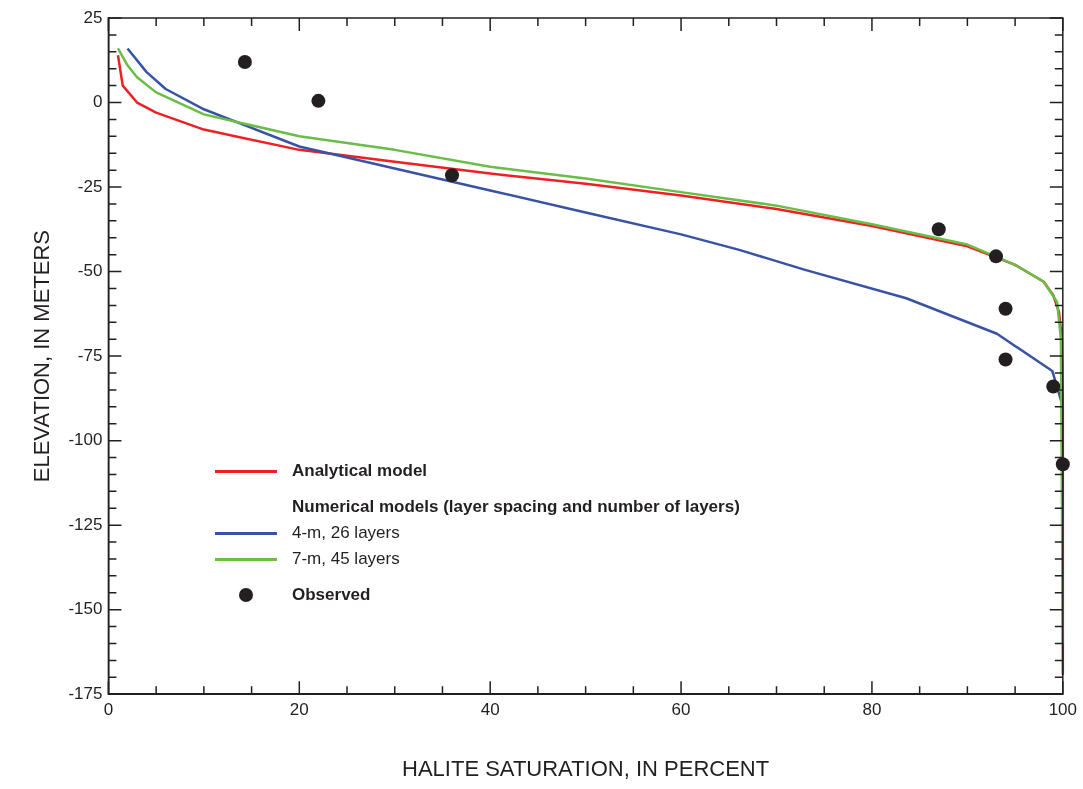 Image resolution: width=1083 pixels, height=789 pixels. Describe the element at coordinates (85, 609) in the screenshot. I see `y-tick-label: -150` at that location.